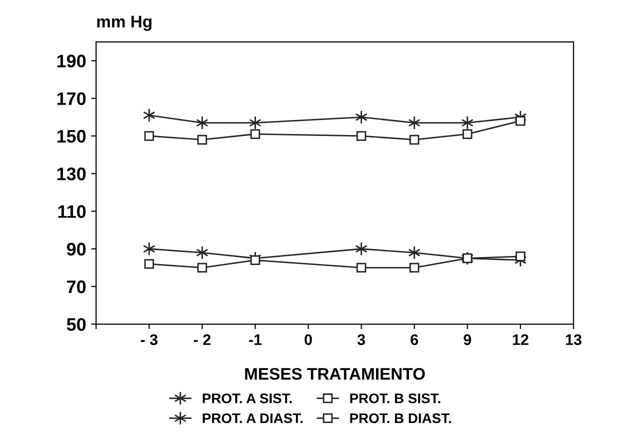 The width and height of the screenshot is (620, 441). What do you see at coordinates (308, 340) in the screenshot?
I see `x-tick-label: 0` at bounding box center [308, 340].